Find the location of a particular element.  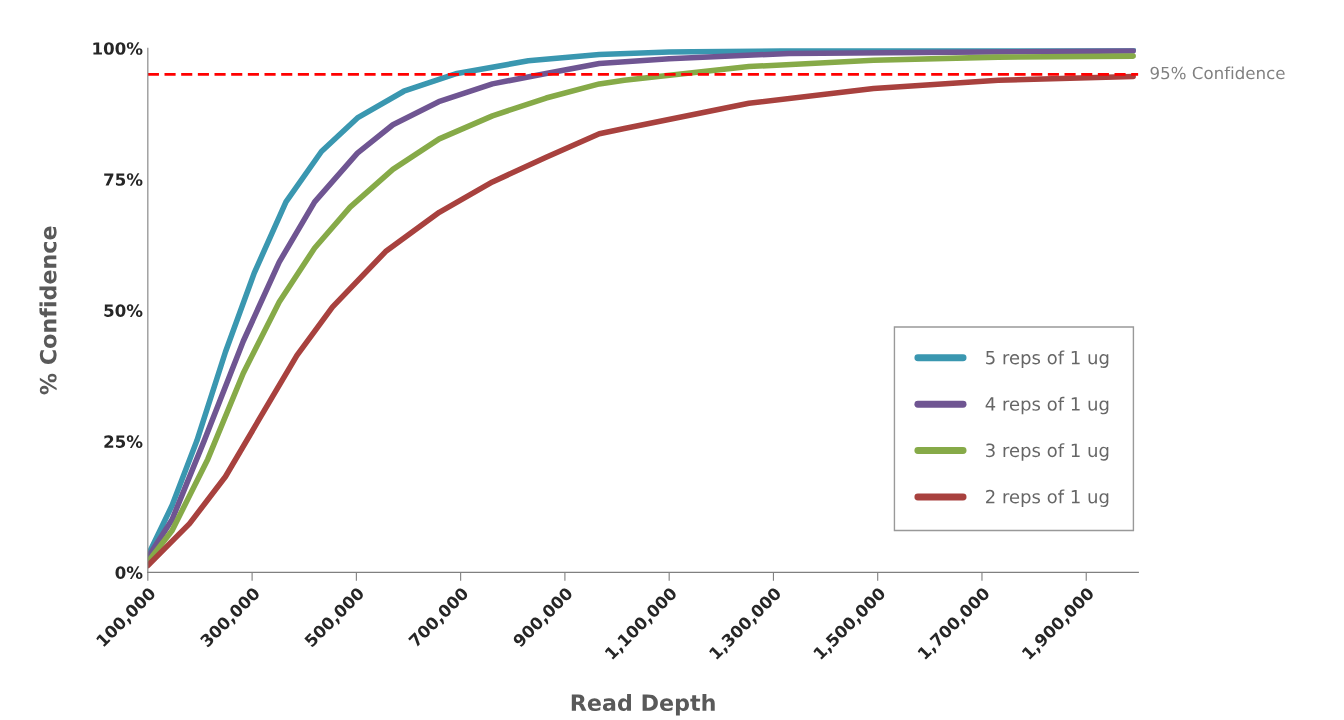

y-tick-label: 100% is located at coordinates (118, 48).